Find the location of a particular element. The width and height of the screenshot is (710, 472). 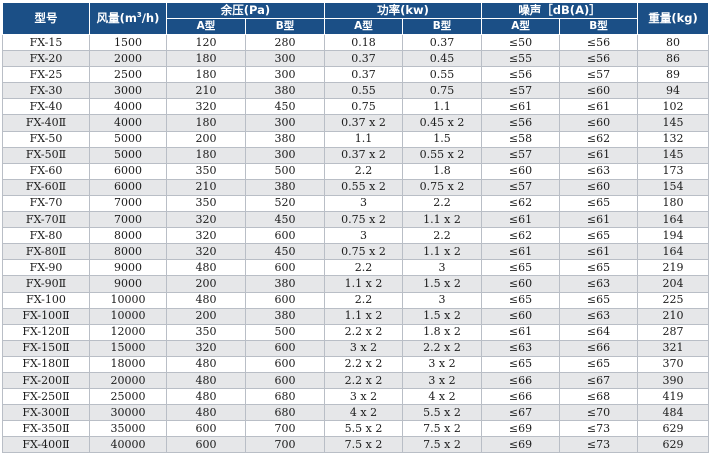

cell-airflow: 8000 is located at coordinates (128, 236).